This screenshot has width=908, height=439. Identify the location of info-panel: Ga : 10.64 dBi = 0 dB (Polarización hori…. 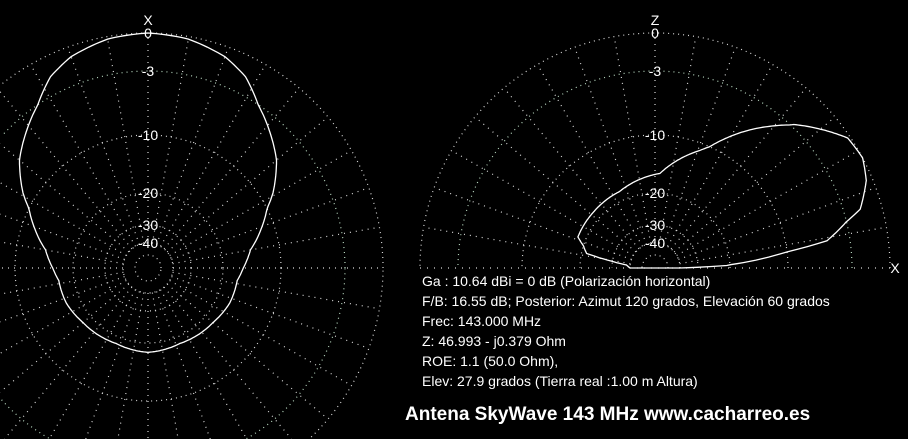
(626, 331).